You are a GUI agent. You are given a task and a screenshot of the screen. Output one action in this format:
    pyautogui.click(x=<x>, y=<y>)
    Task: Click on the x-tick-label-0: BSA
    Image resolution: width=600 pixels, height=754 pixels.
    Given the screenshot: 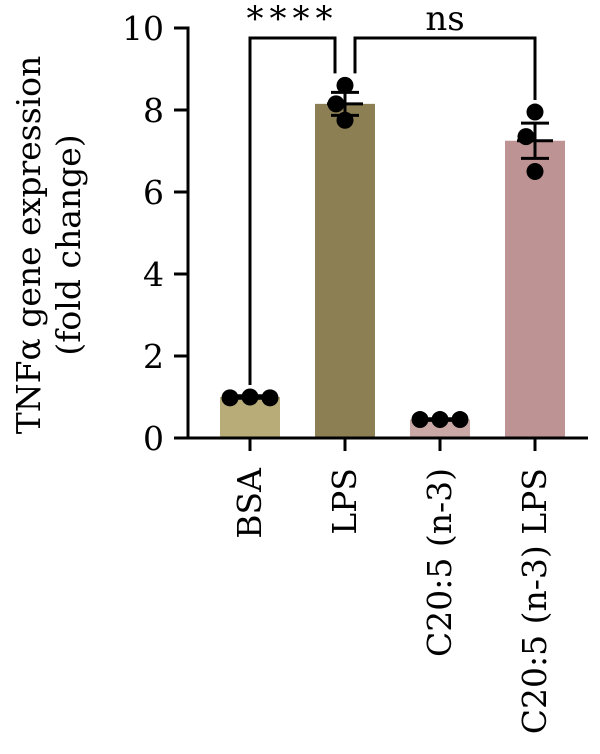 What is the action you would take?
    pyautogui.click(x=249, y=503)
    